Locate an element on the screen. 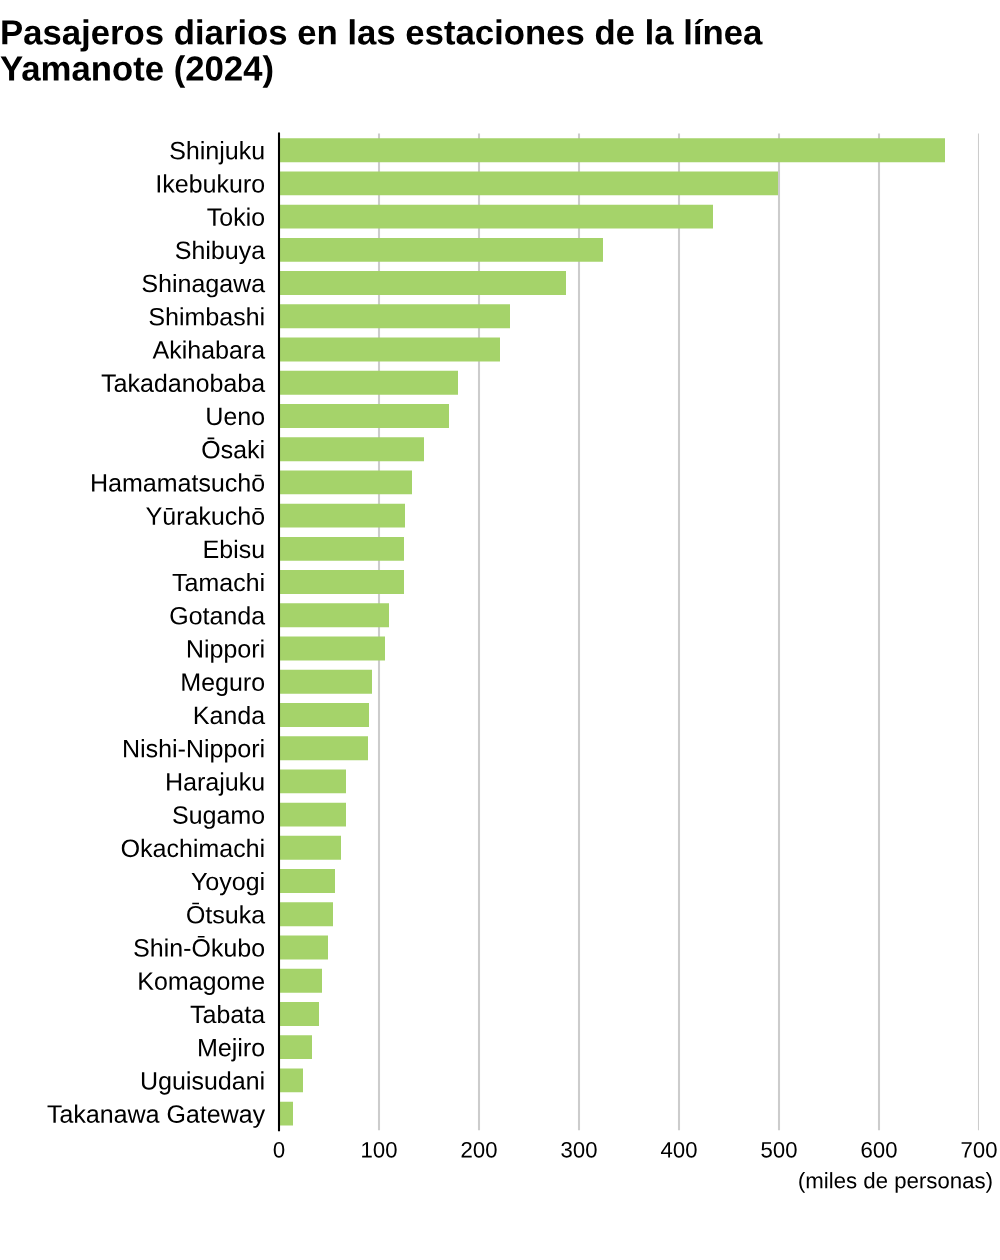  y-tick-label: Yoyogi is located at coordinates (227, 884).